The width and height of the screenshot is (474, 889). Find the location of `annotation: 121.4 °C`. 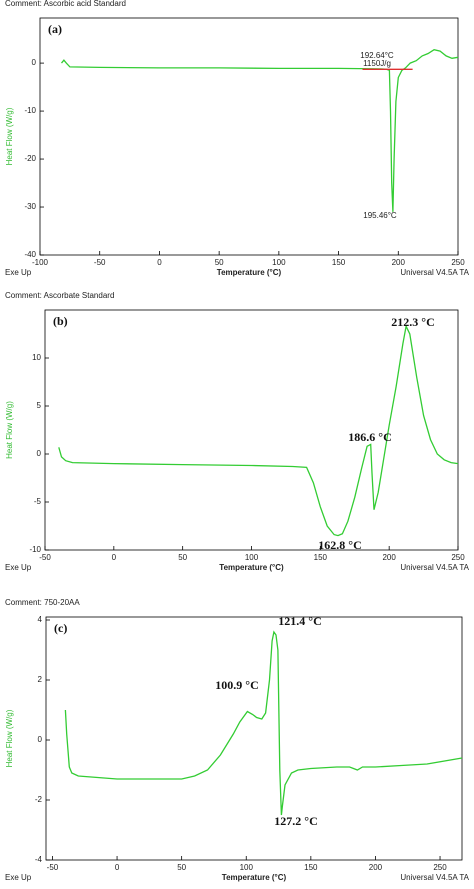

annotation: 121.4 °C is located at coordinates (299, 621).